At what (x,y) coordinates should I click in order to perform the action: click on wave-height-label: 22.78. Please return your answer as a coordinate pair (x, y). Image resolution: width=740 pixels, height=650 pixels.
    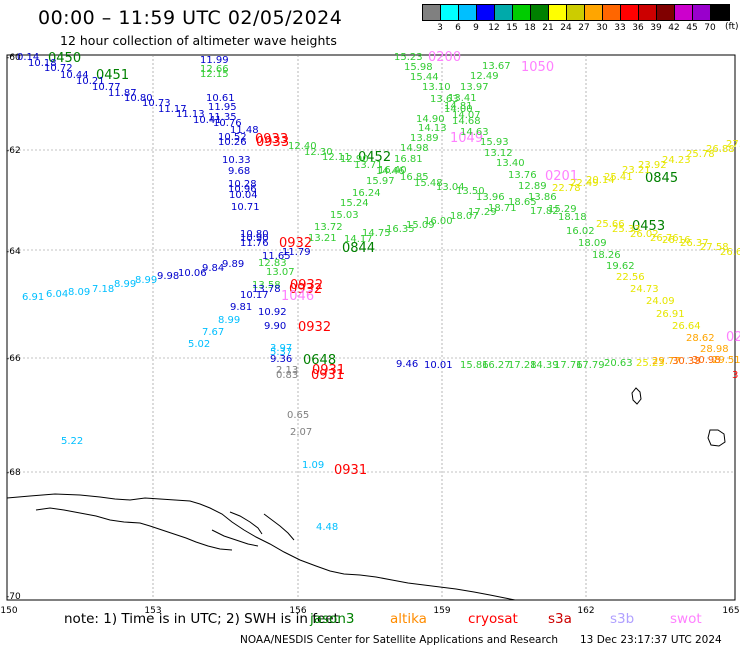
    Looking at the image, I should click on (566, 188).